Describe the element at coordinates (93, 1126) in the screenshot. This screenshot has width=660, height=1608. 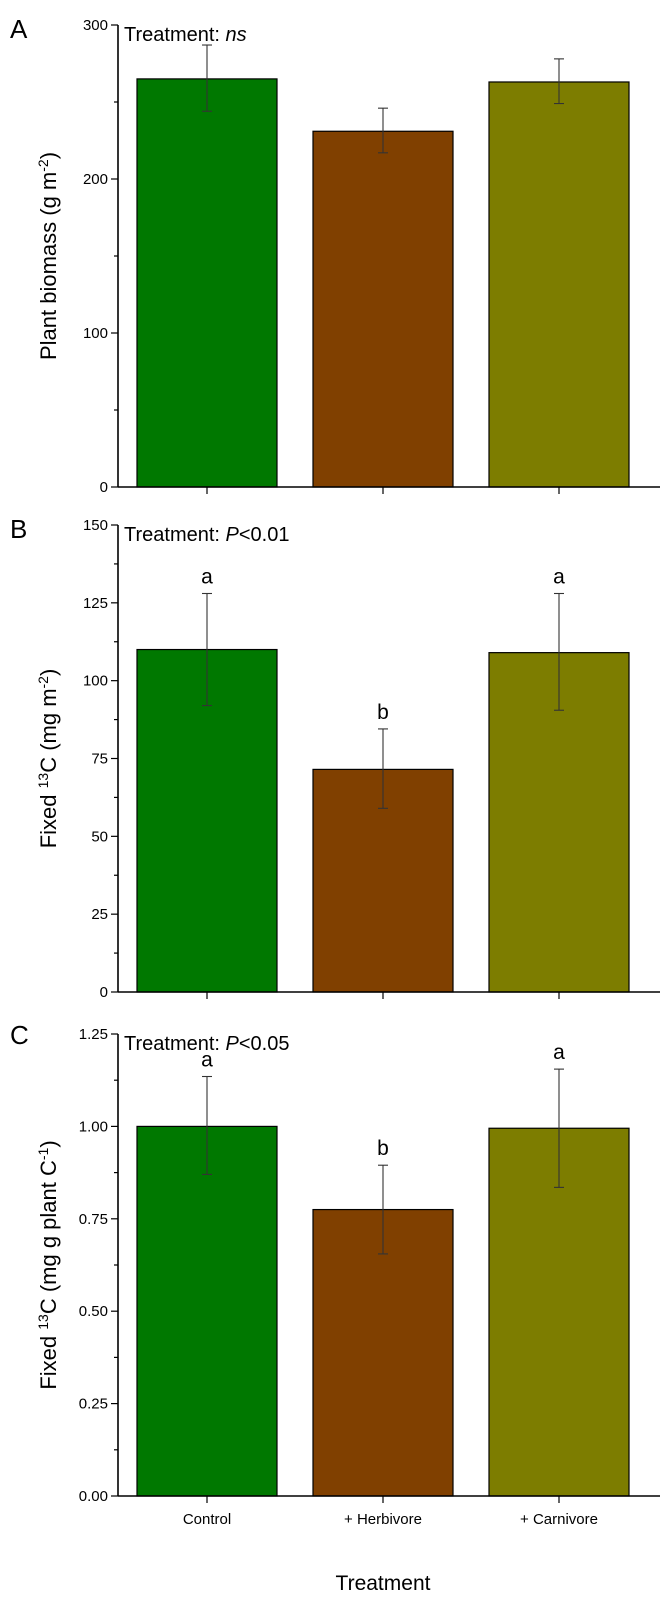
I see `y-tick-label: 1.00` at that location.